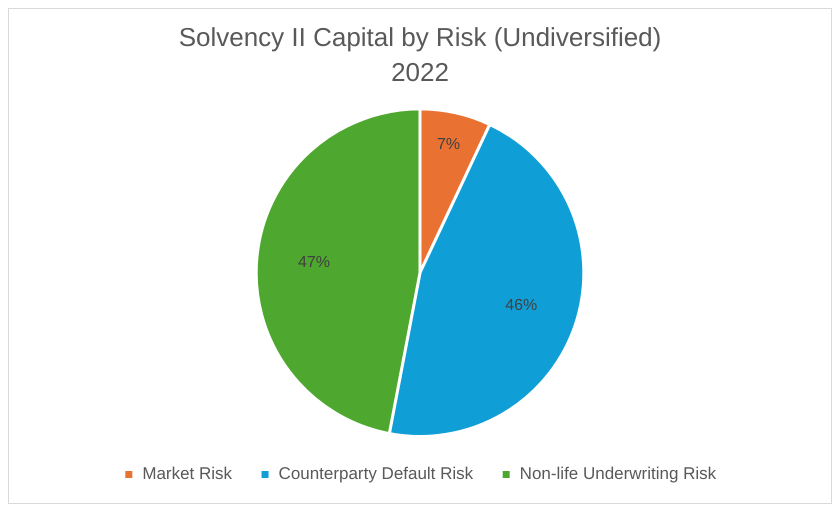 The width and height of the screenshot is (840, 512). Describe the element at coordinates (420, 37) in the screenshot. I see `chart-title: Solvency II Capital by Risk (Undiversified)` at that location.